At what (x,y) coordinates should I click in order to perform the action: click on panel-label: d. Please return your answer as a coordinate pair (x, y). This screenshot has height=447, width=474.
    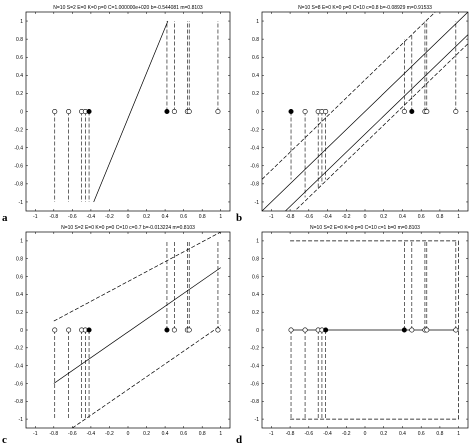
    Looking at the image, I should click on (239, 440).